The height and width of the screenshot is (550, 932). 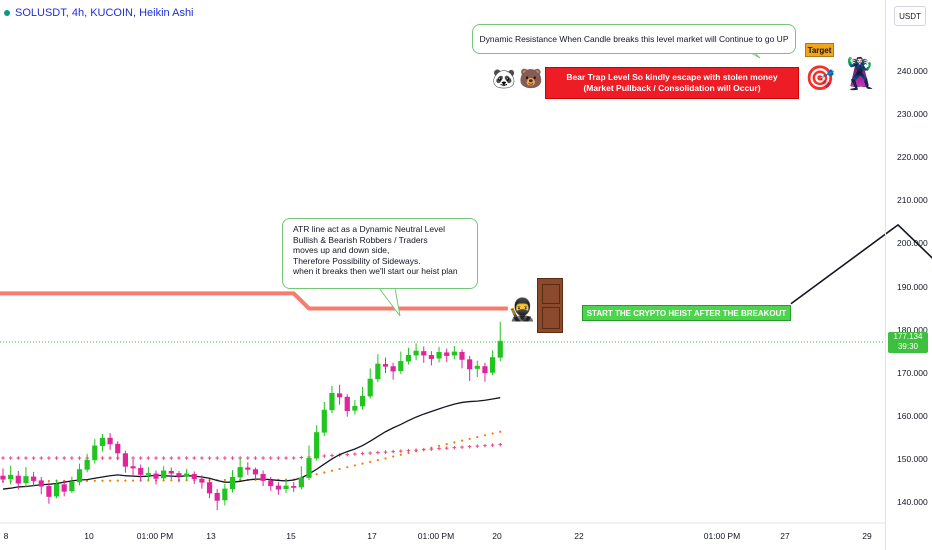 I want to click on resistance-line, so click(x=254, y=301).